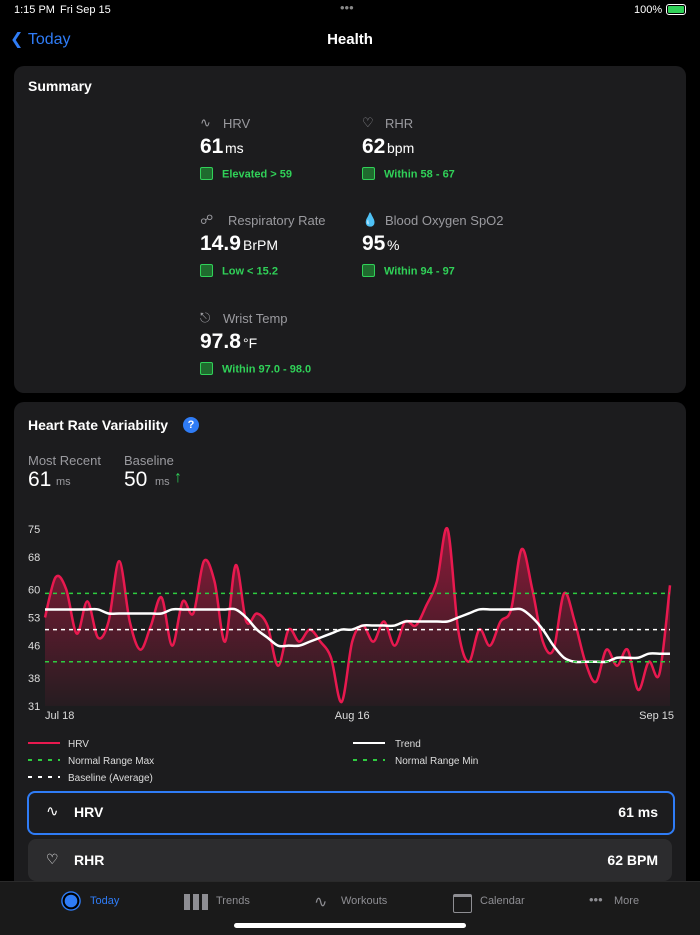 Image resolution: width=700 pixels, height=935 pixels. What do you see at coordinates (237, 123) in the screenshot?
I see `metric-label: HRV` at bounding box center [237, 123].